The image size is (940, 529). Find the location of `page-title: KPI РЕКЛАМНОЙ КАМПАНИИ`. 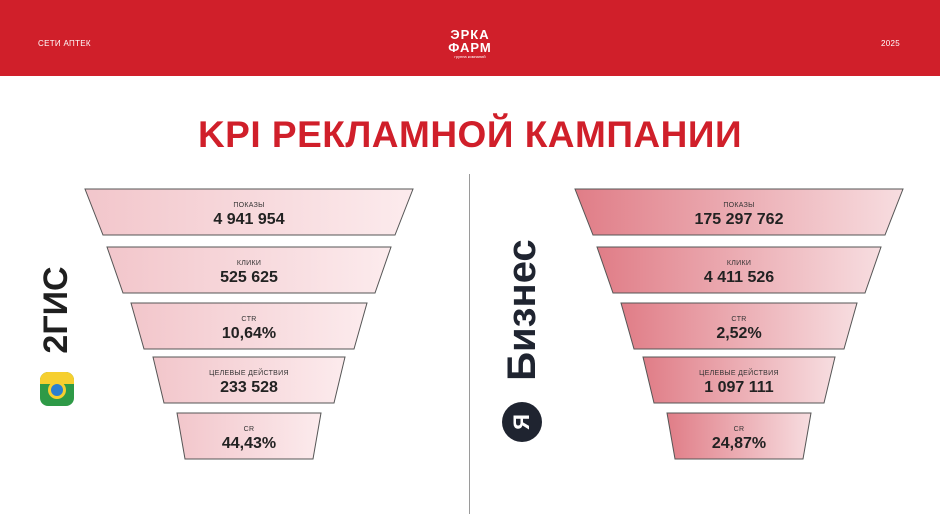

page-title: KPI РЕКЛАМНОЙ КАМПАНИИ is located at coordinates (470, 134).